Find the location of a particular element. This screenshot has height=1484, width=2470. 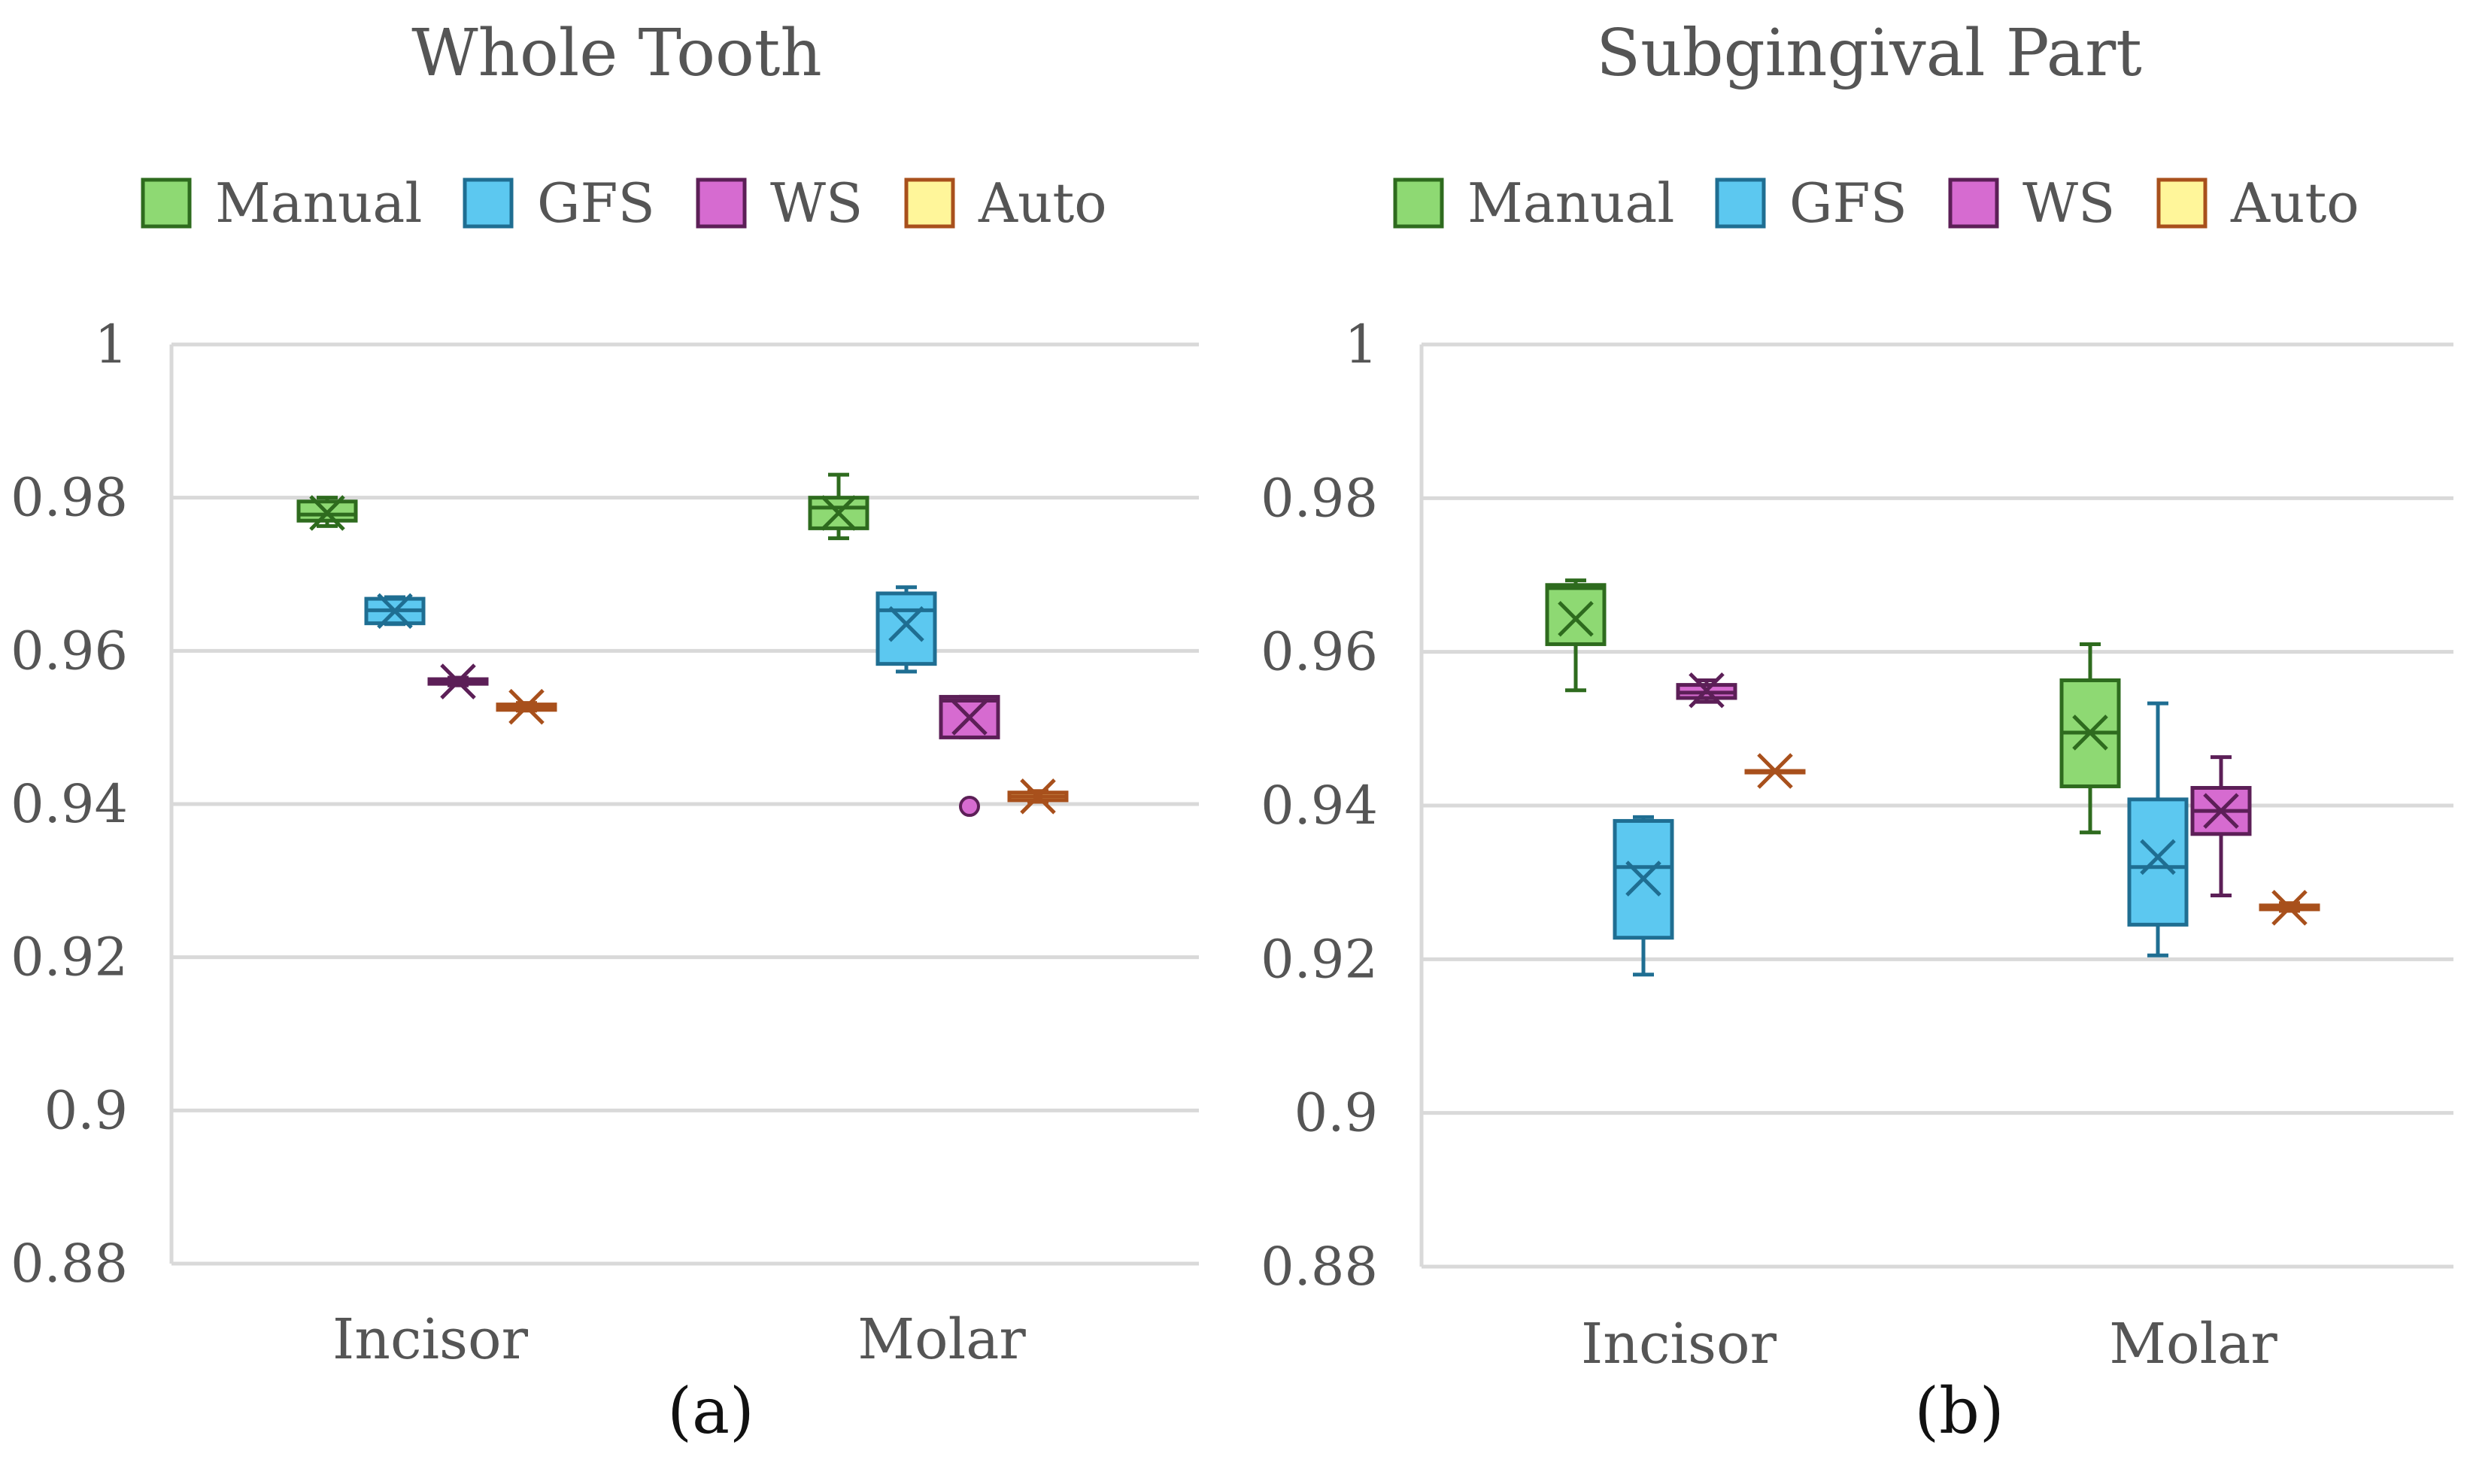

chart-title: Subgingival Part is located at coordinates (1869, 53).